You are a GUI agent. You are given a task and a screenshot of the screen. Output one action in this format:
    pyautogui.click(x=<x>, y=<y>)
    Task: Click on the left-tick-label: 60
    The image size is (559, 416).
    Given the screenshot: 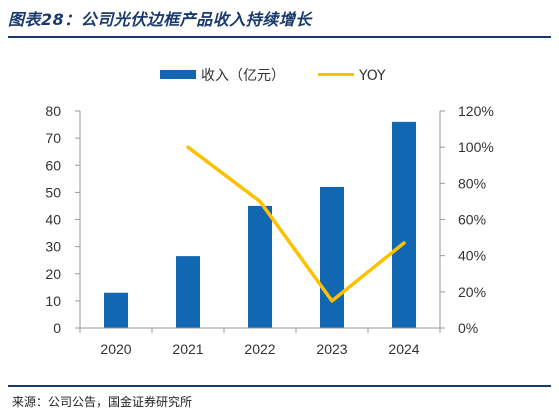 What is the action you would take?
    pyautogui.click(x=53, y=165)
    